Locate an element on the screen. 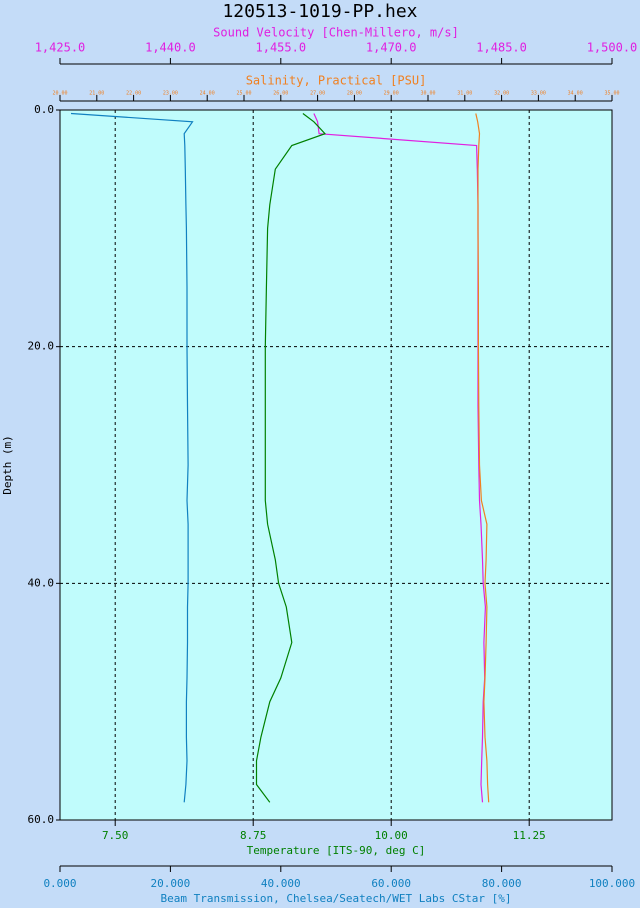  x-tick-label: 8.75 is located at coordinates (253, 835).